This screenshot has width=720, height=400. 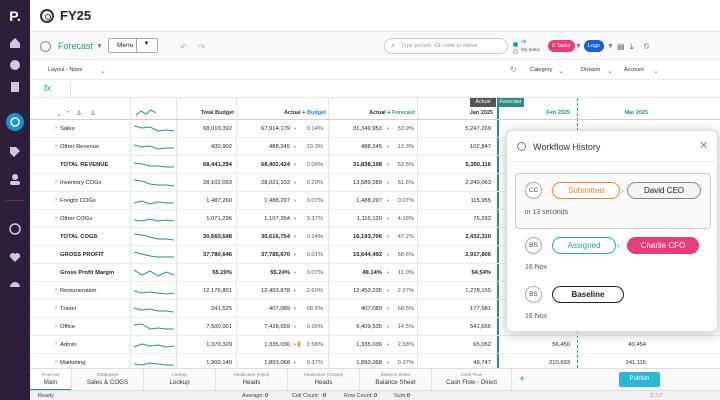 I want to click on cell-actual-forecast: 1,116,120, so click(x=369, y=219).